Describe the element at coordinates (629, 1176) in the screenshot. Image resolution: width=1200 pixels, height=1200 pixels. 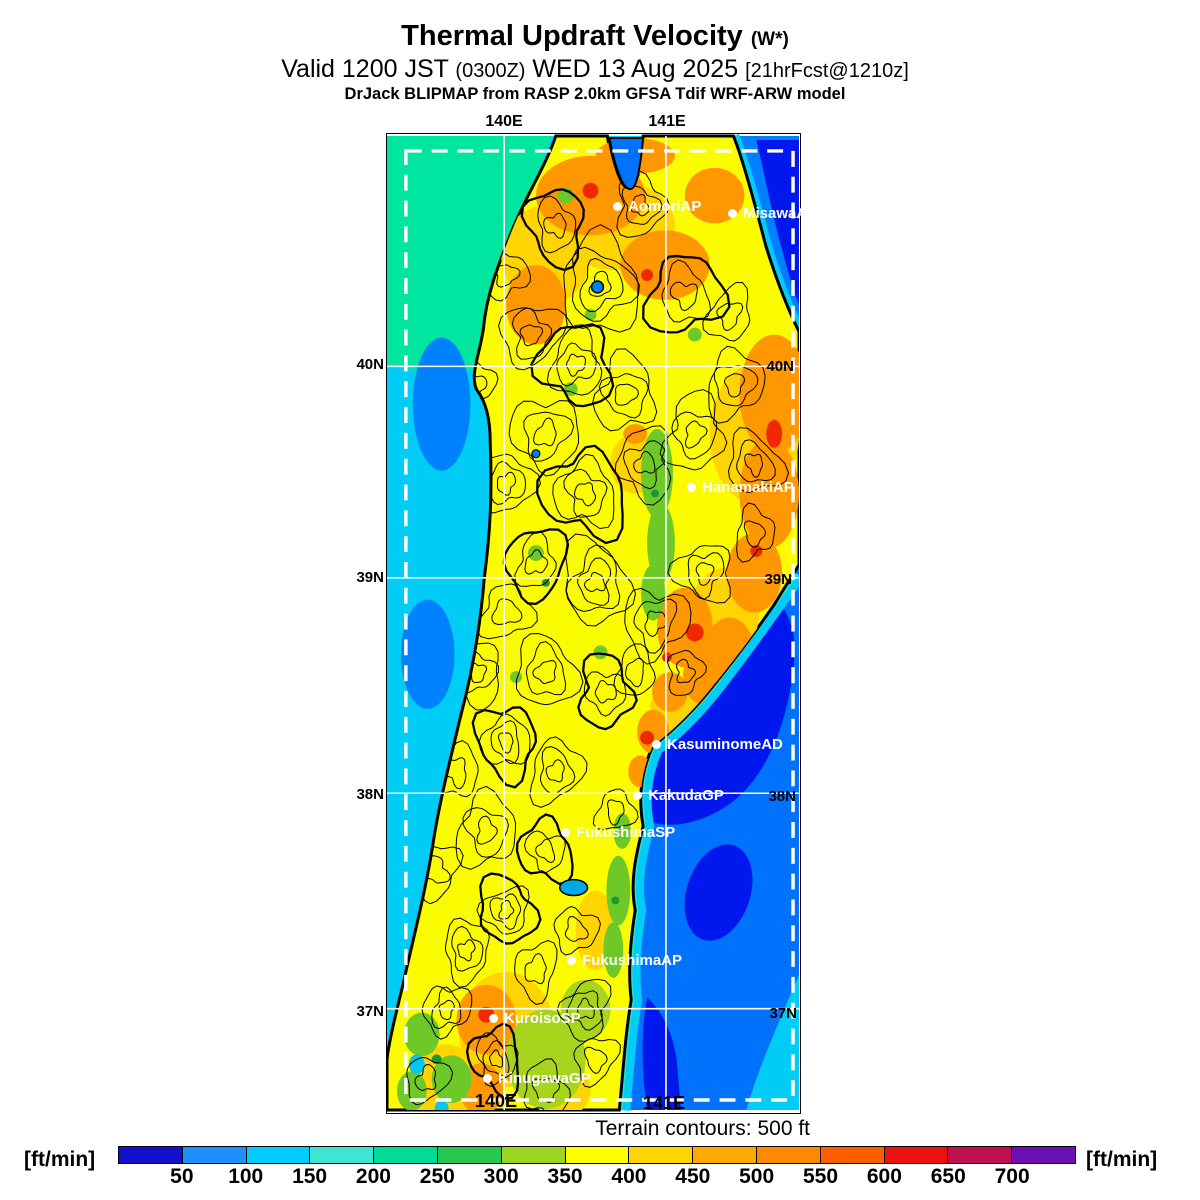
I see `colorbar-tick-label: 400` at that location.